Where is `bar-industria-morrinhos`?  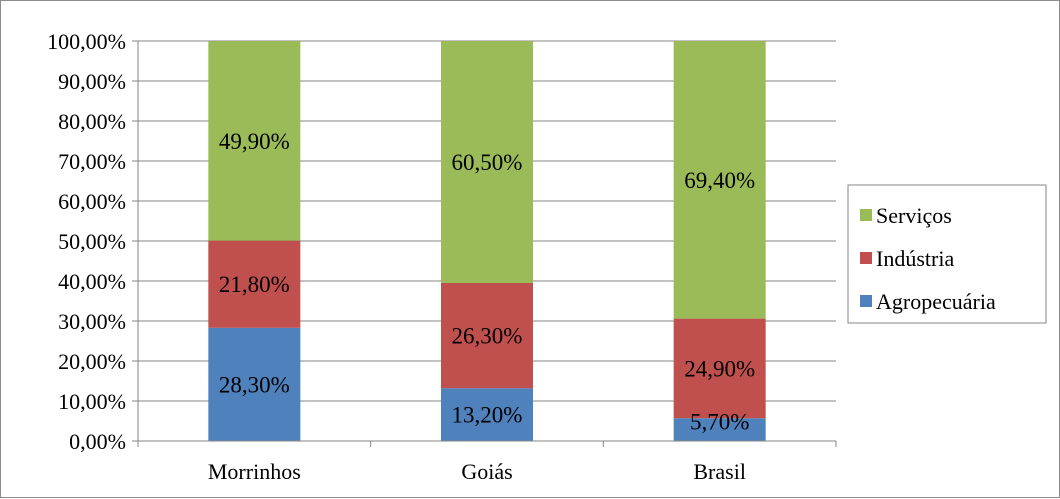
bar-industria-morrinhos is located at coordinates (254, 284).